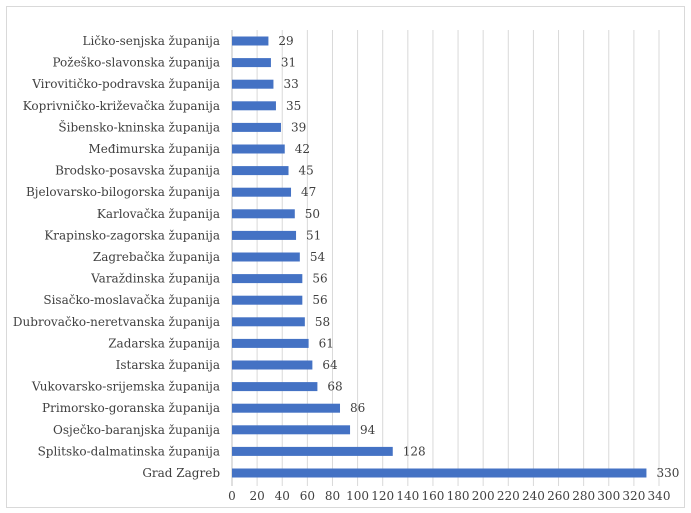  I want to click on value-label: 45, so click(306, 171).